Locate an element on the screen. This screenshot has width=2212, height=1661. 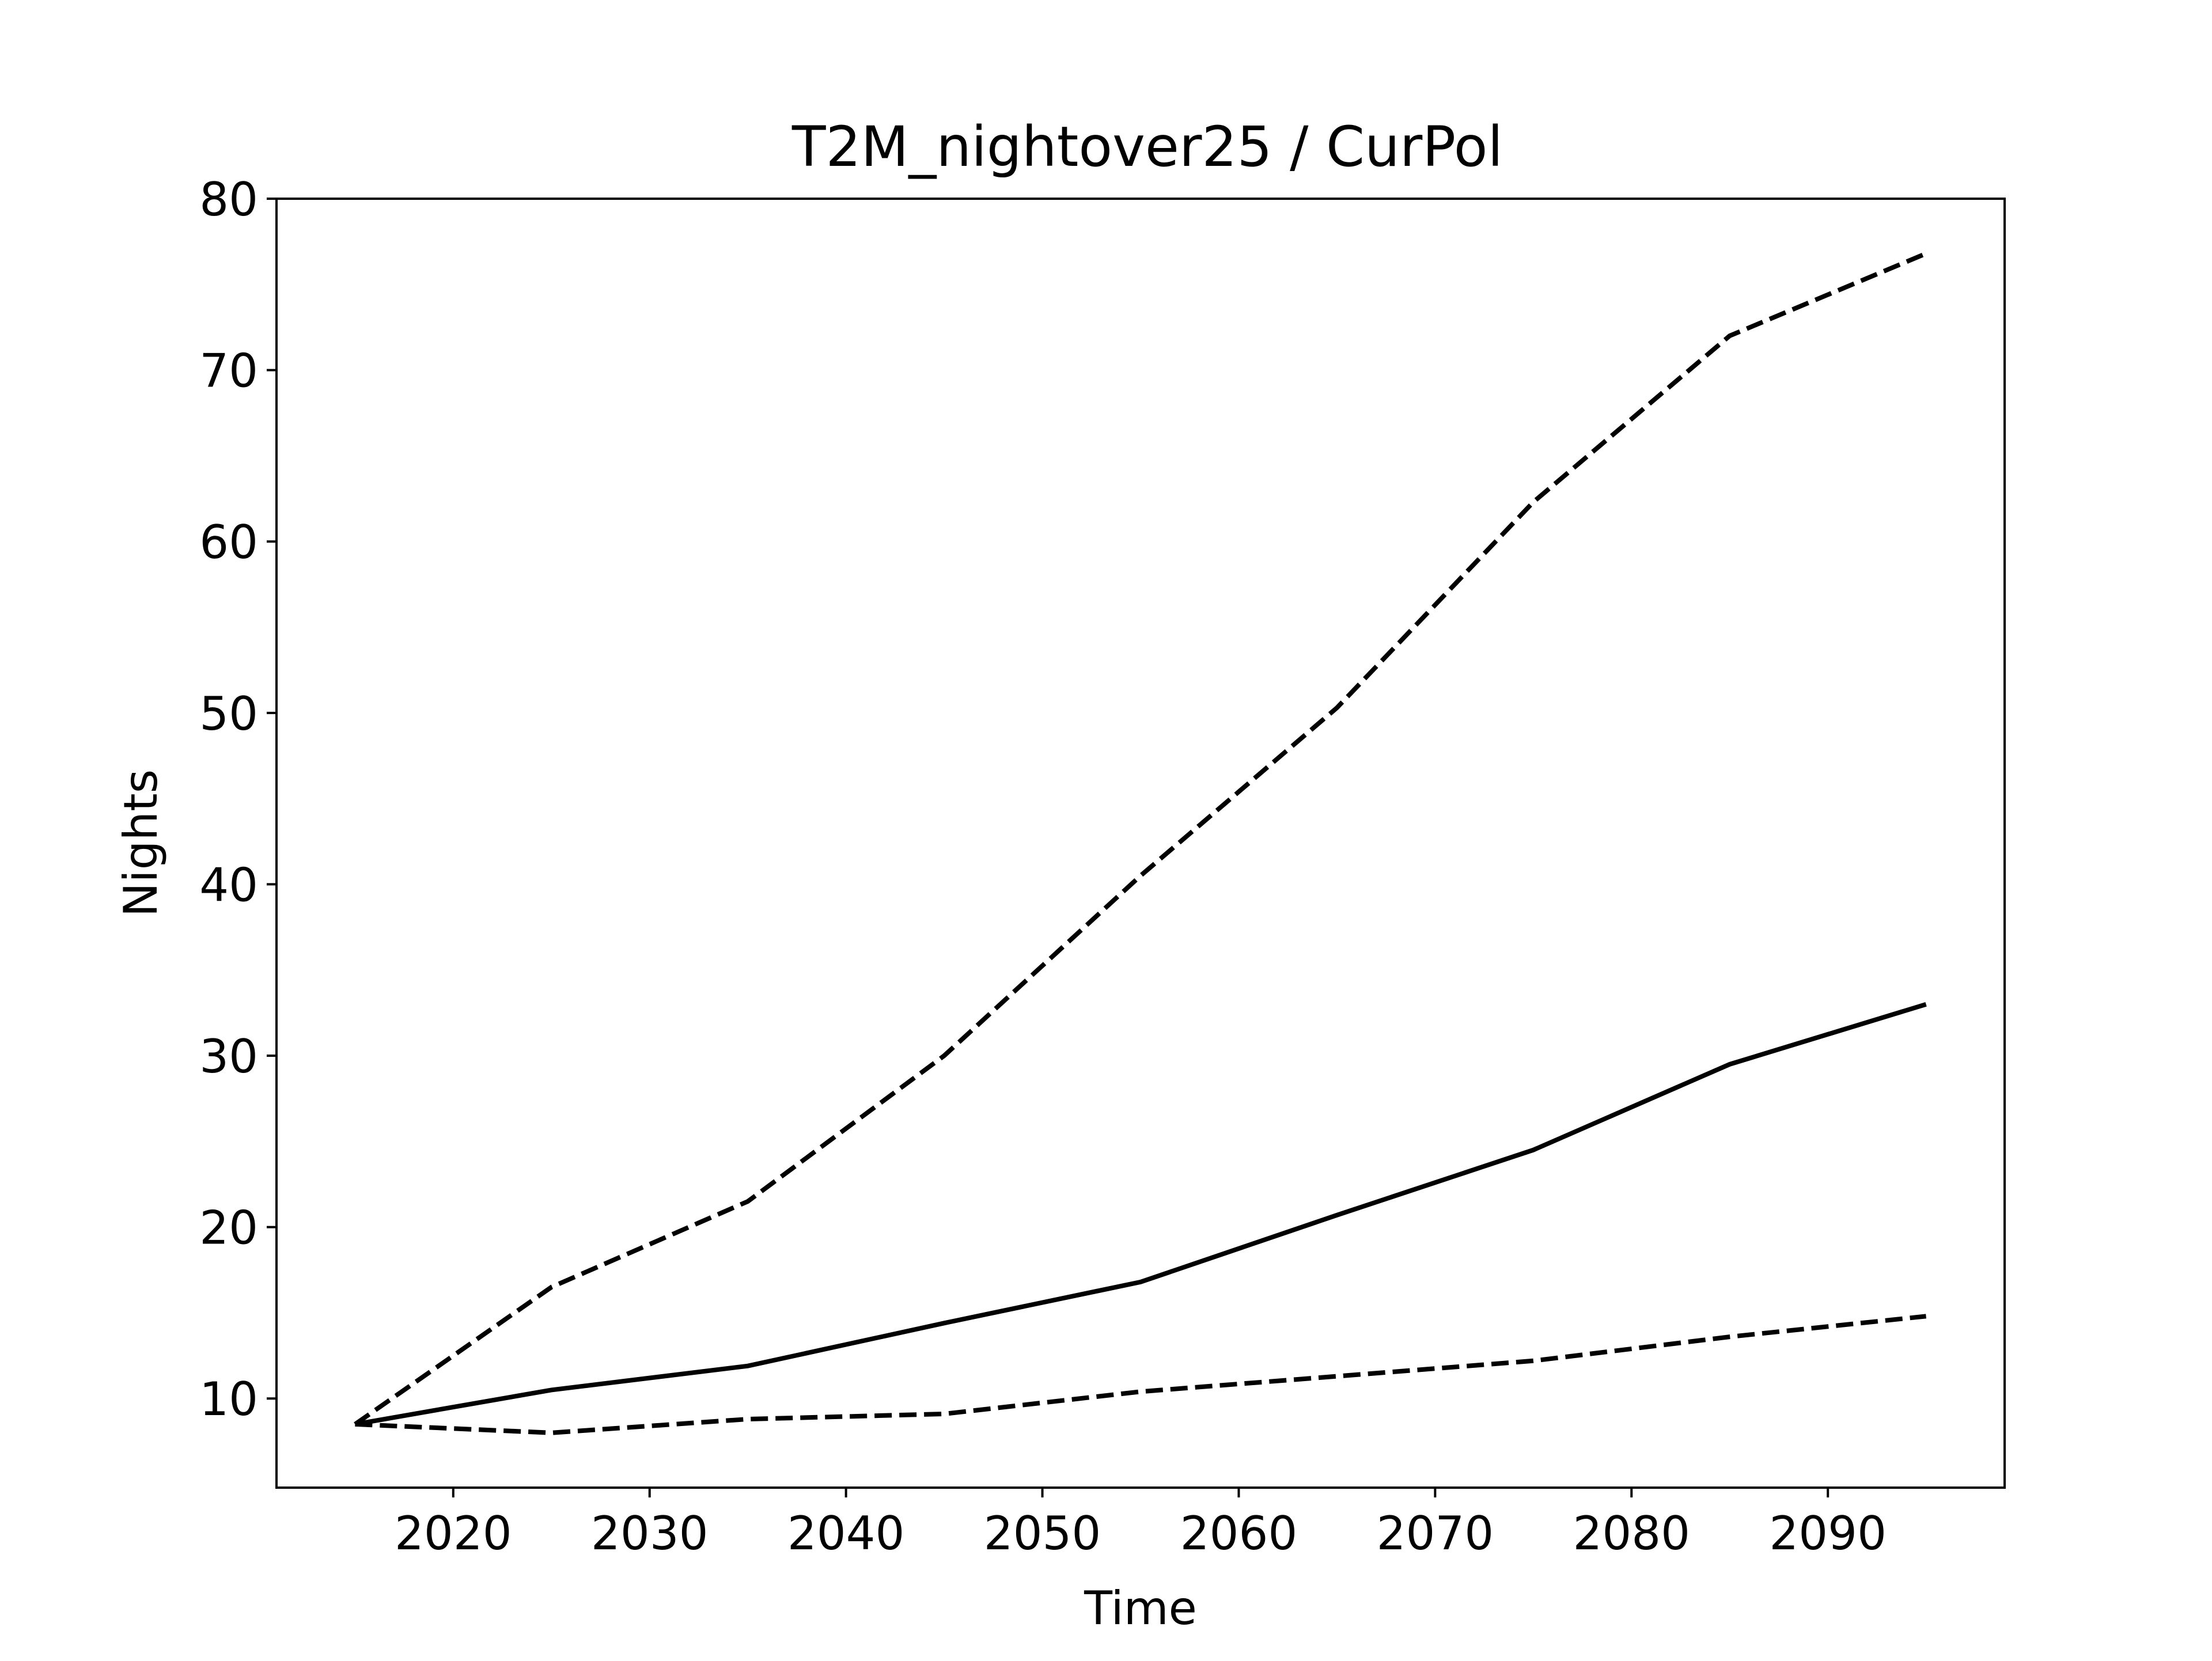
y-tick-label: 20 is located at coordinates (228, 1228).